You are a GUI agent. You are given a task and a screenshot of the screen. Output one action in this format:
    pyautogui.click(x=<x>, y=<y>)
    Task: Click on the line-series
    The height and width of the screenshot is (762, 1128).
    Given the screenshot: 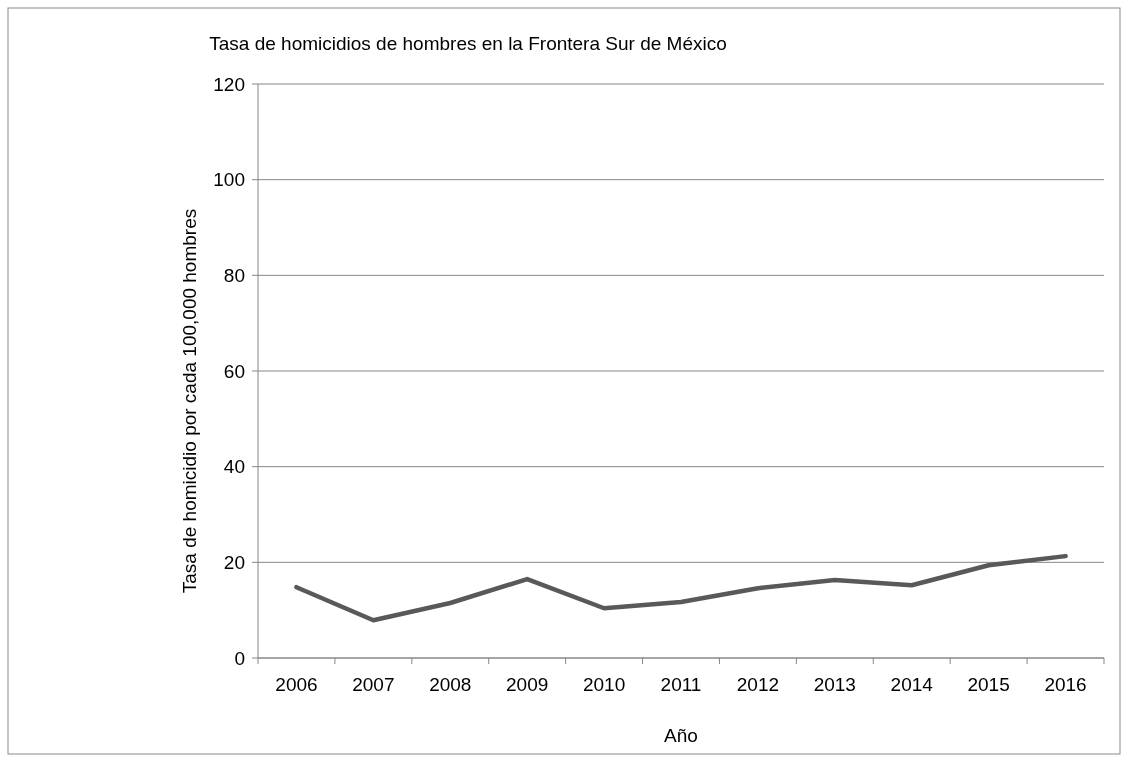 What is the action you would take?
    pyautogui.click(x=681, y=588)
    